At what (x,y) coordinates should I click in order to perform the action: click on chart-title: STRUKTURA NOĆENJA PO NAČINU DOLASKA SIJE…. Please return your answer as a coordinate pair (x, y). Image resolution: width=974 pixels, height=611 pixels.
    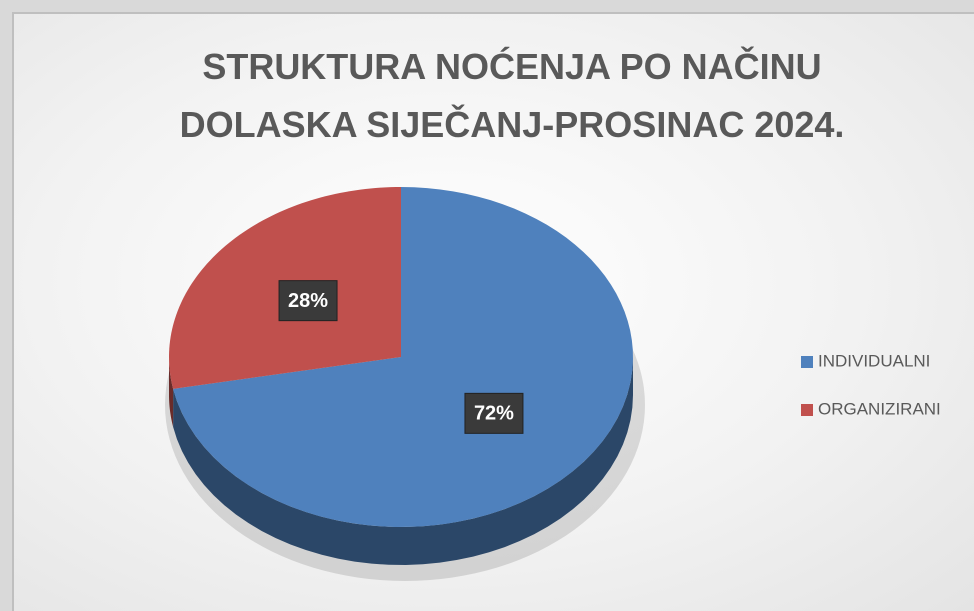
    Looking at the image, I should click on (512, 95).